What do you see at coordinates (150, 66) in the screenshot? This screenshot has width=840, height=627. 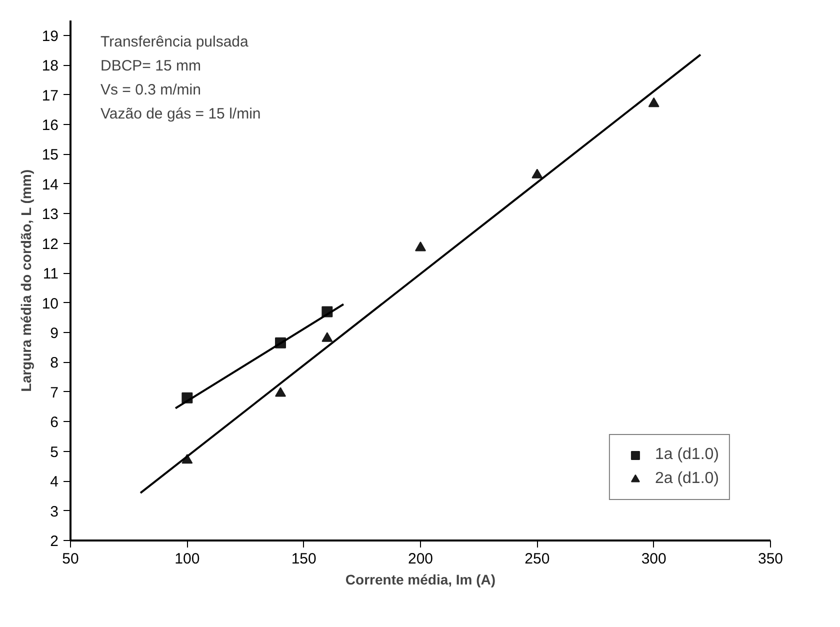 I see `annotation: DBCP= 15 mm` at bounding box center [150, 66].